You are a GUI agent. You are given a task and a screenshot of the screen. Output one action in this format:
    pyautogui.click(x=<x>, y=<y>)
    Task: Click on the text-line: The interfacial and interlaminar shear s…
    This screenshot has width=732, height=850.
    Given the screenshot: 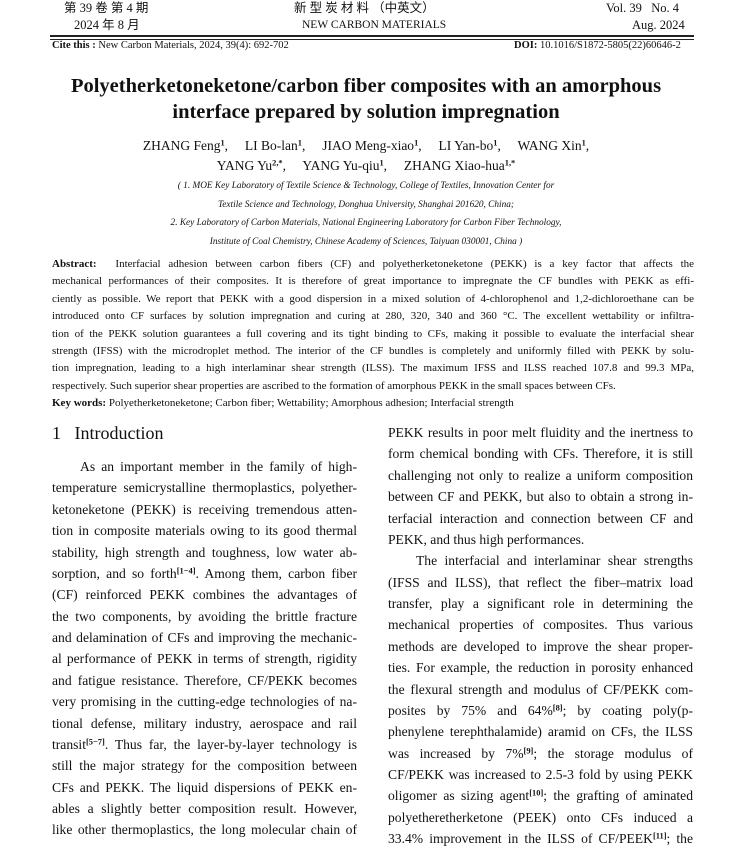 What is the action you would take?
    pyautogui.click(x=540, y=560)
    